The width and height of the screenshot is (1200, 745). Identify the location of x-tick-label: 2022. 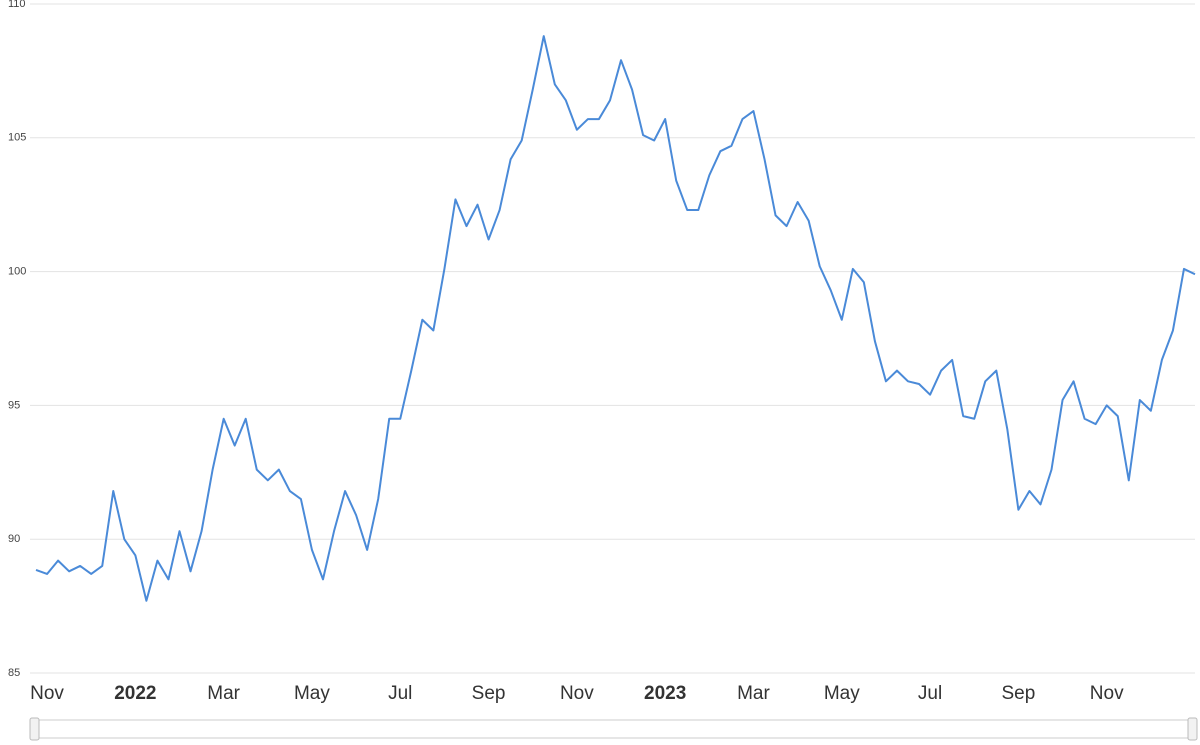
(135, 693).